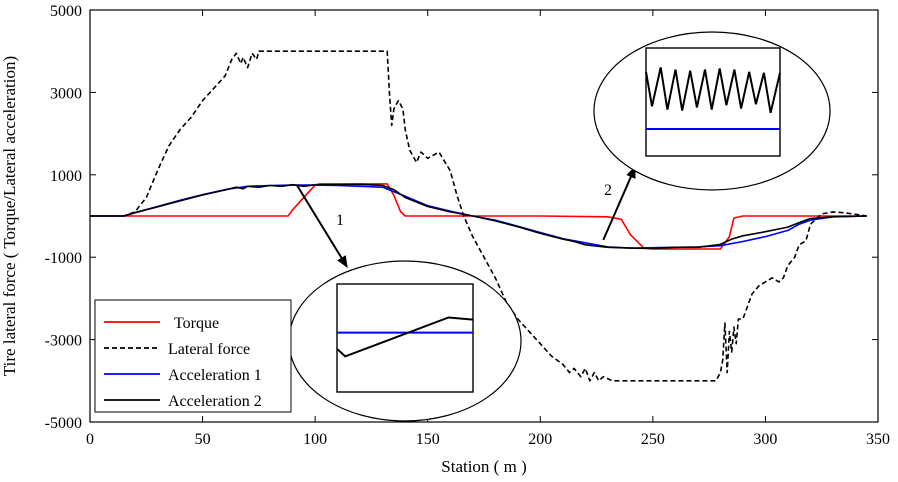 This screenshot has width=898, height=482. I want to click on y-tick-label: 5000, so click(66, 11).